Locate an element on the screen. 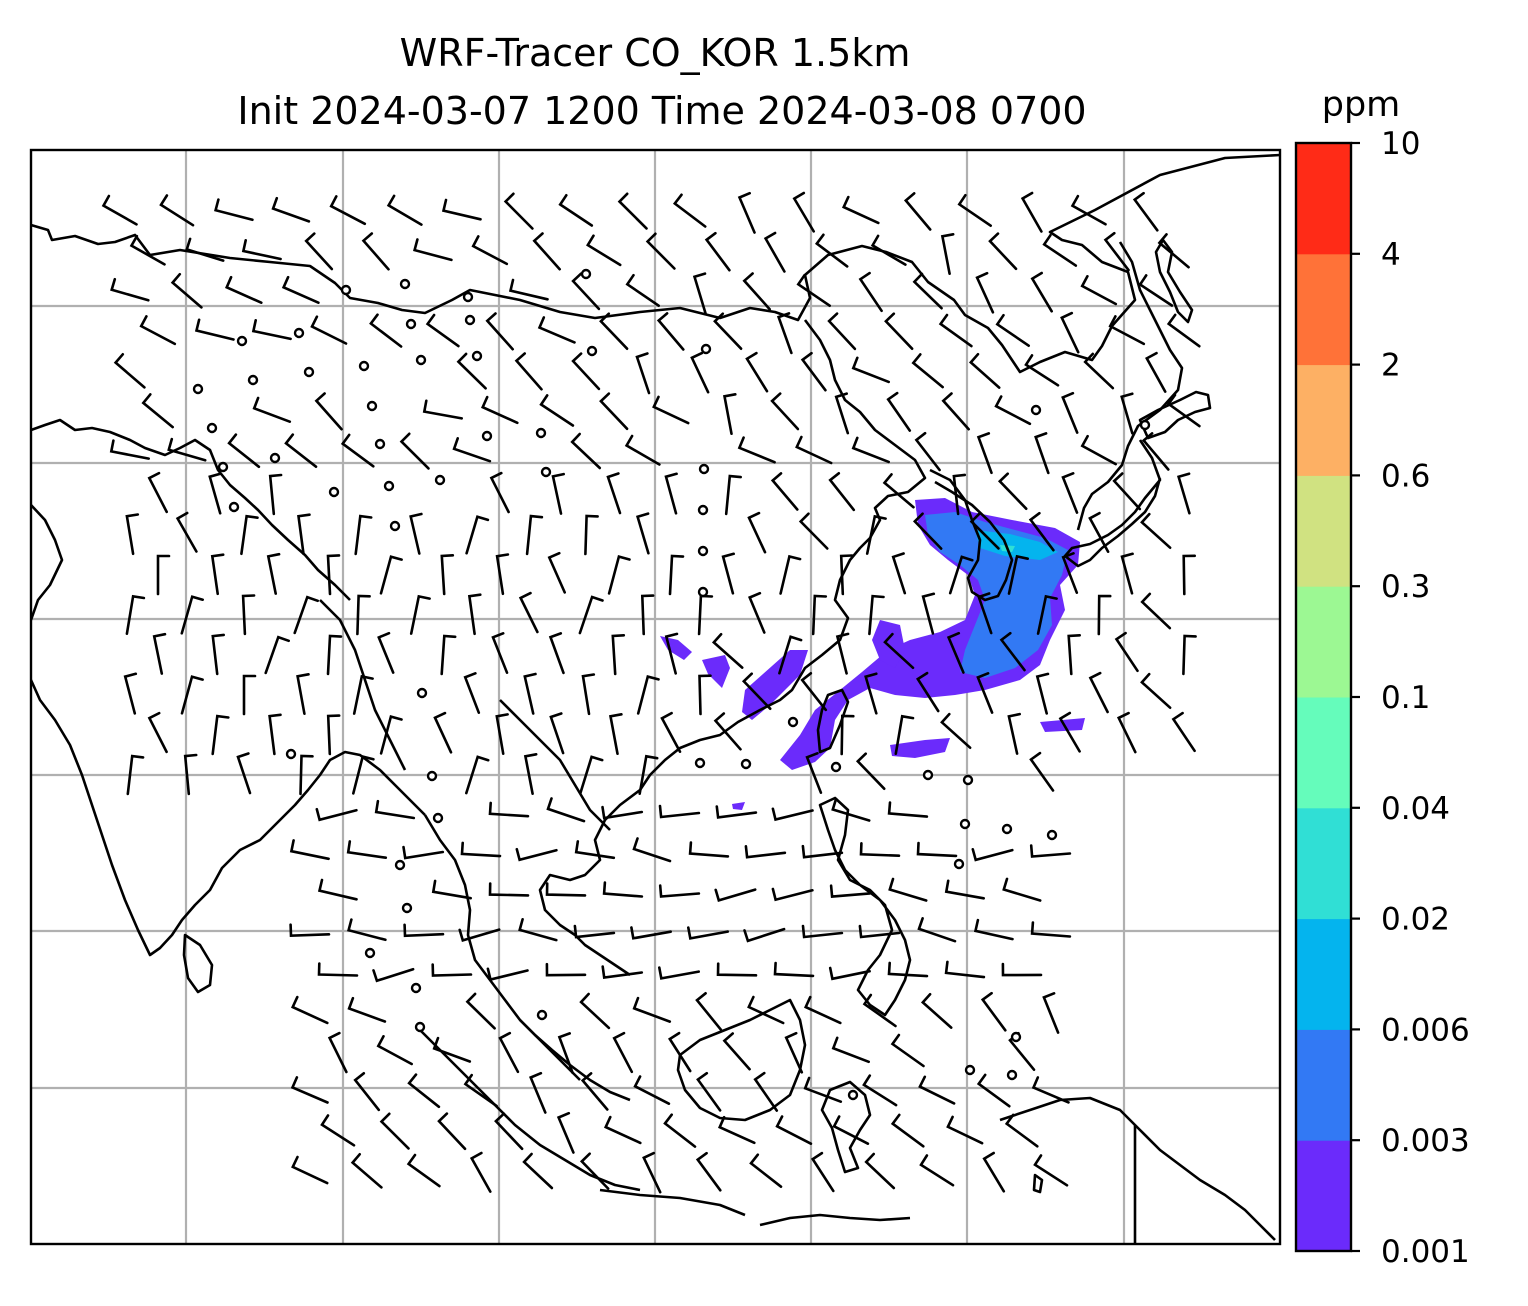 Image resolution: width=1528 pixels, height=1306 pixels. colorbar-tick-label: 0.6 is located at coordinates (1405, 476).